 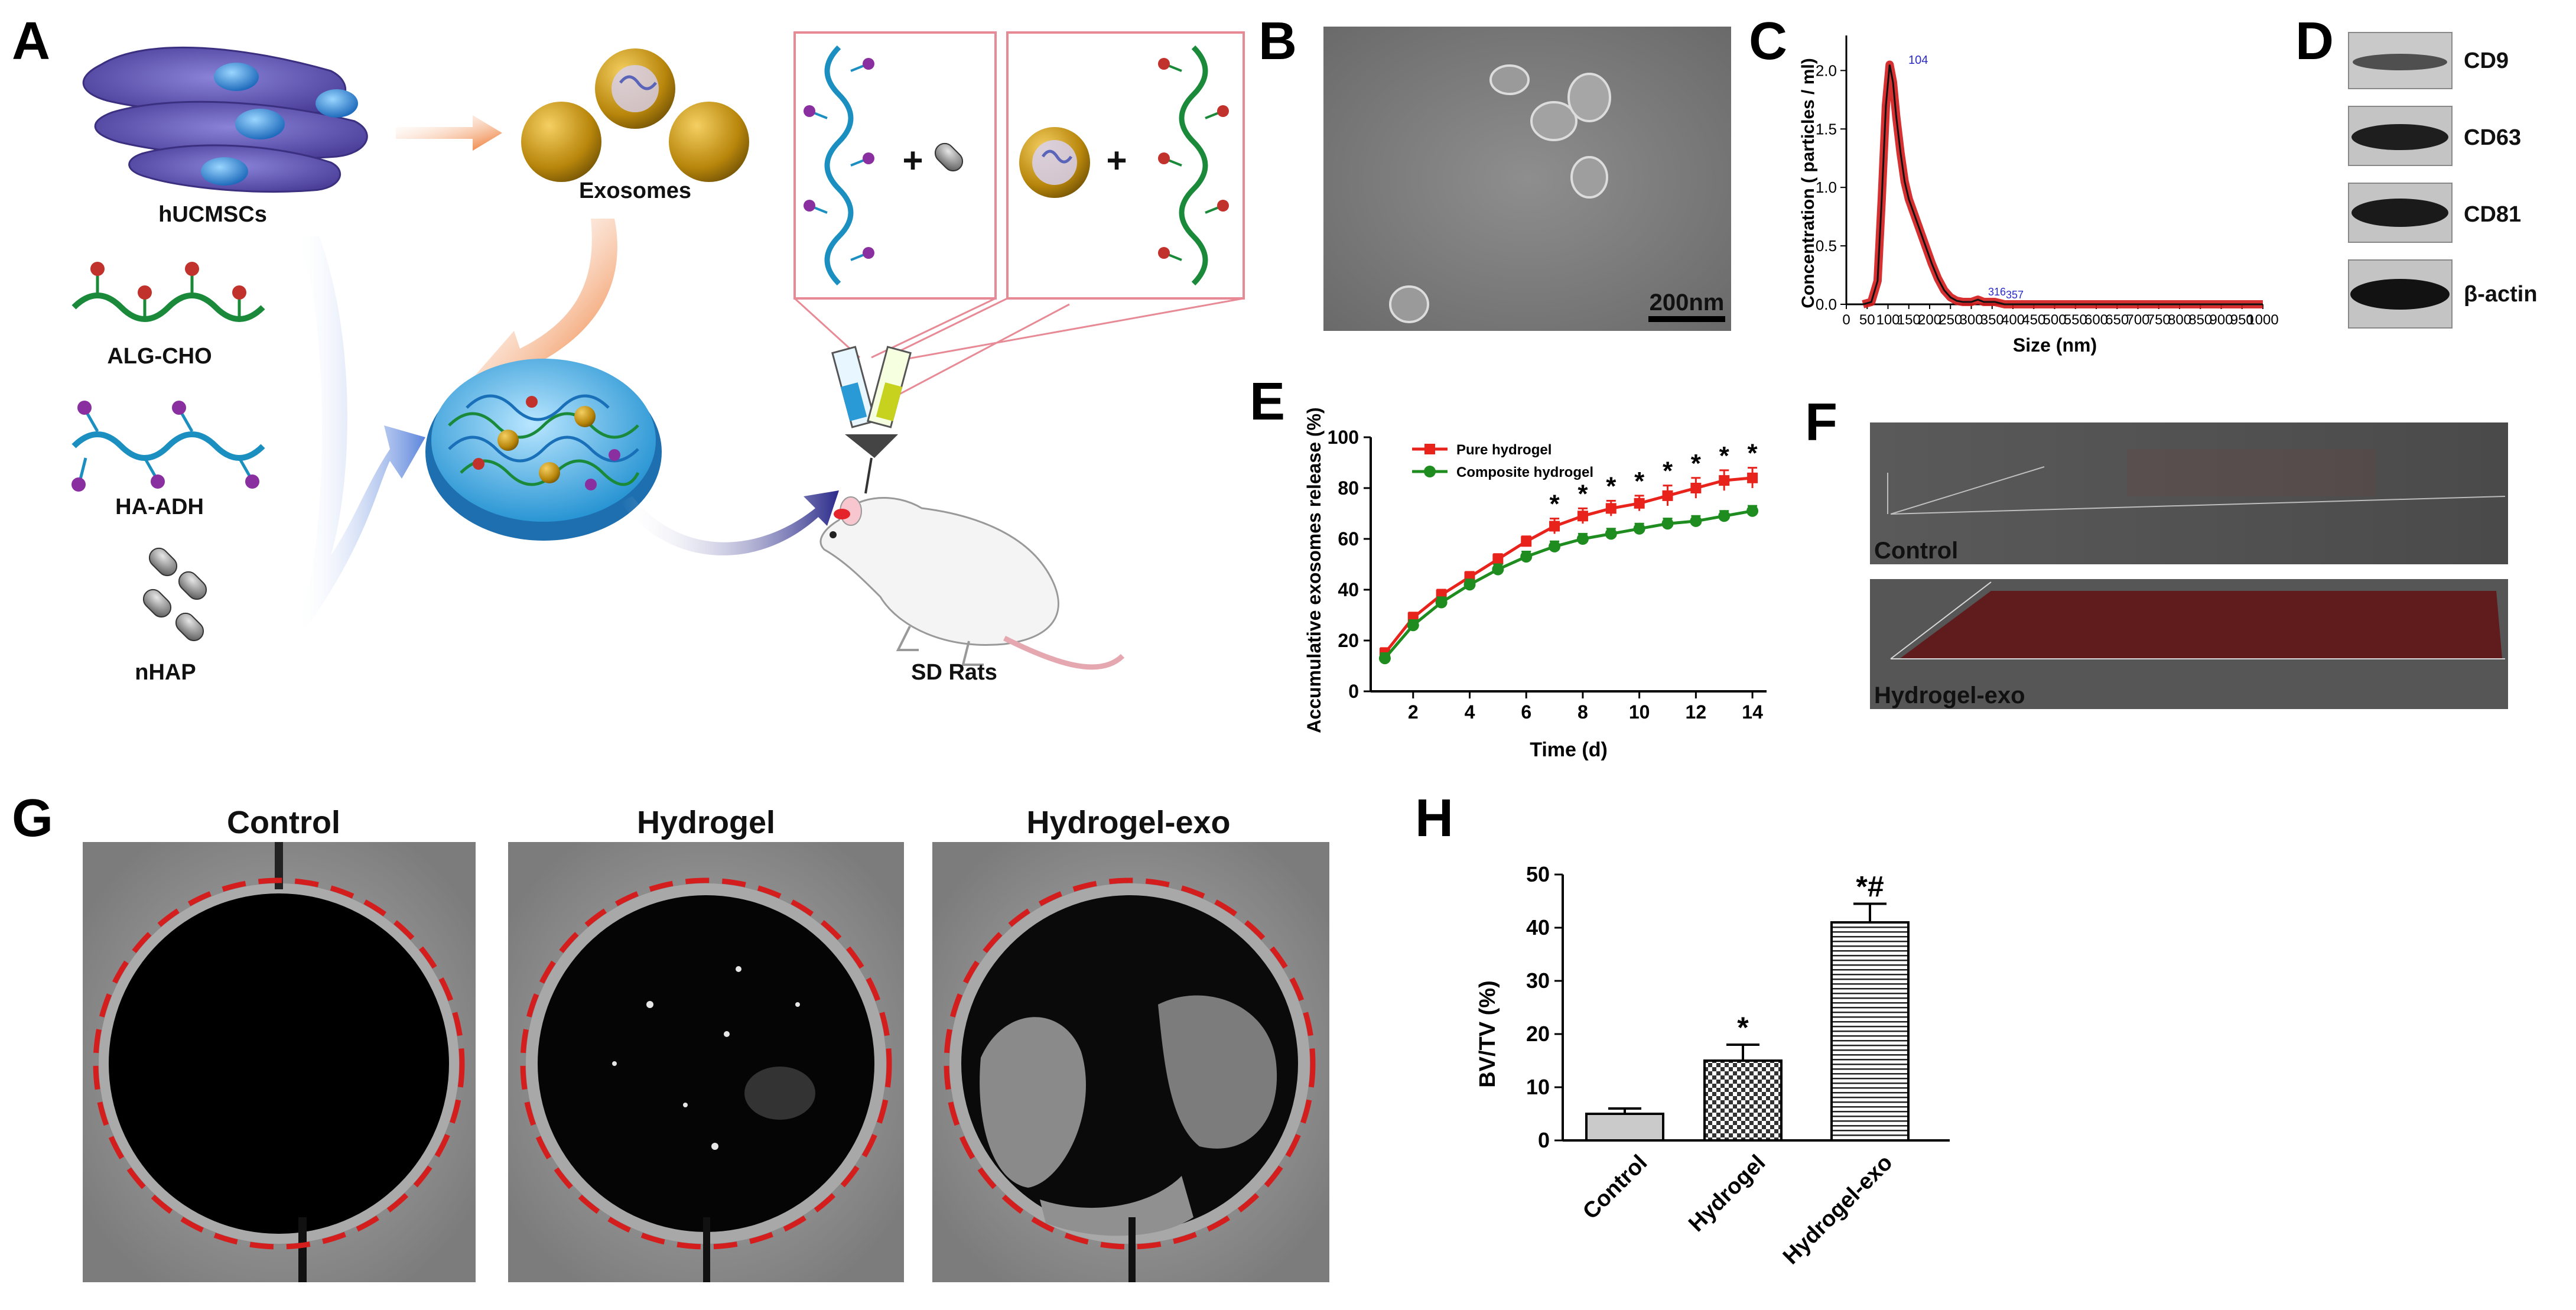 What do you see at coordinates (1278, 41) in the screenshot?
I see `panel-b-letter: B` at bounding box center [1278, 41].